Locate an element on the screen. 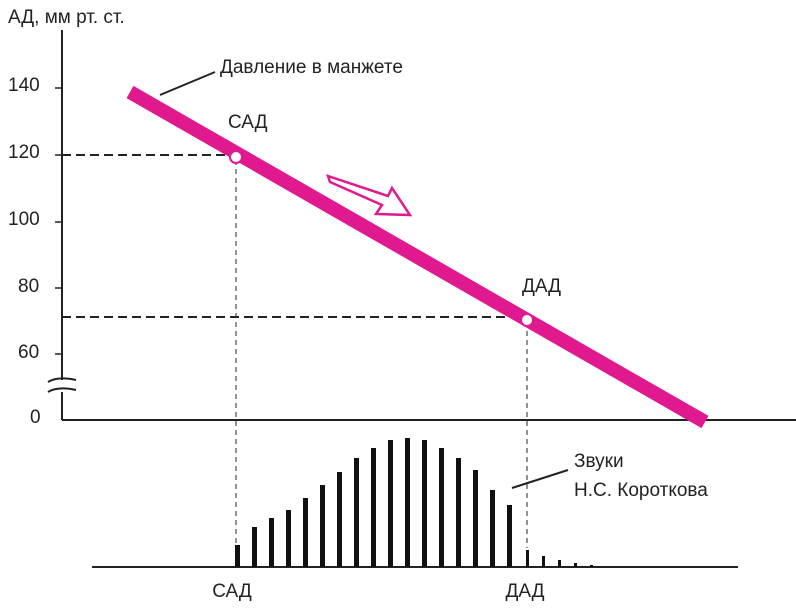  sounds-label: Н.С. Короткова is located at coordinates (641, 490).